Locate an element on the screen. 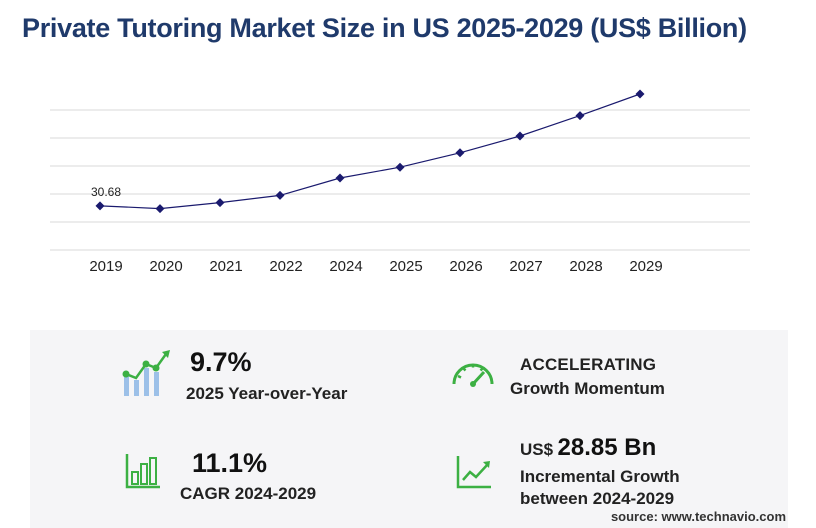  incremental-label-line2: between 2024-2029 is located at coordinates (597, 498).